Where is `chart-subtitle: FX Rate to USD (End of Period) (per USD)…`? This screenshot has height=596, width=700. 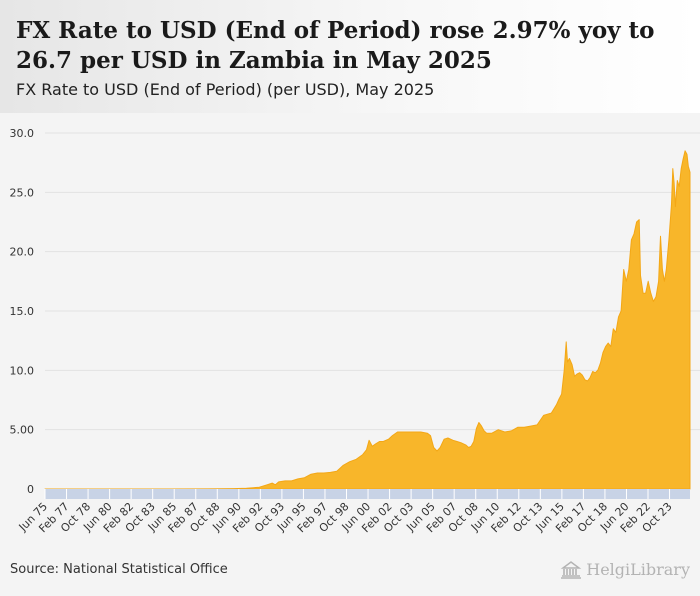 chart-subtitle: FX Rate to USD (End of Period) (per USD)… is located at coordinates (225, 89).